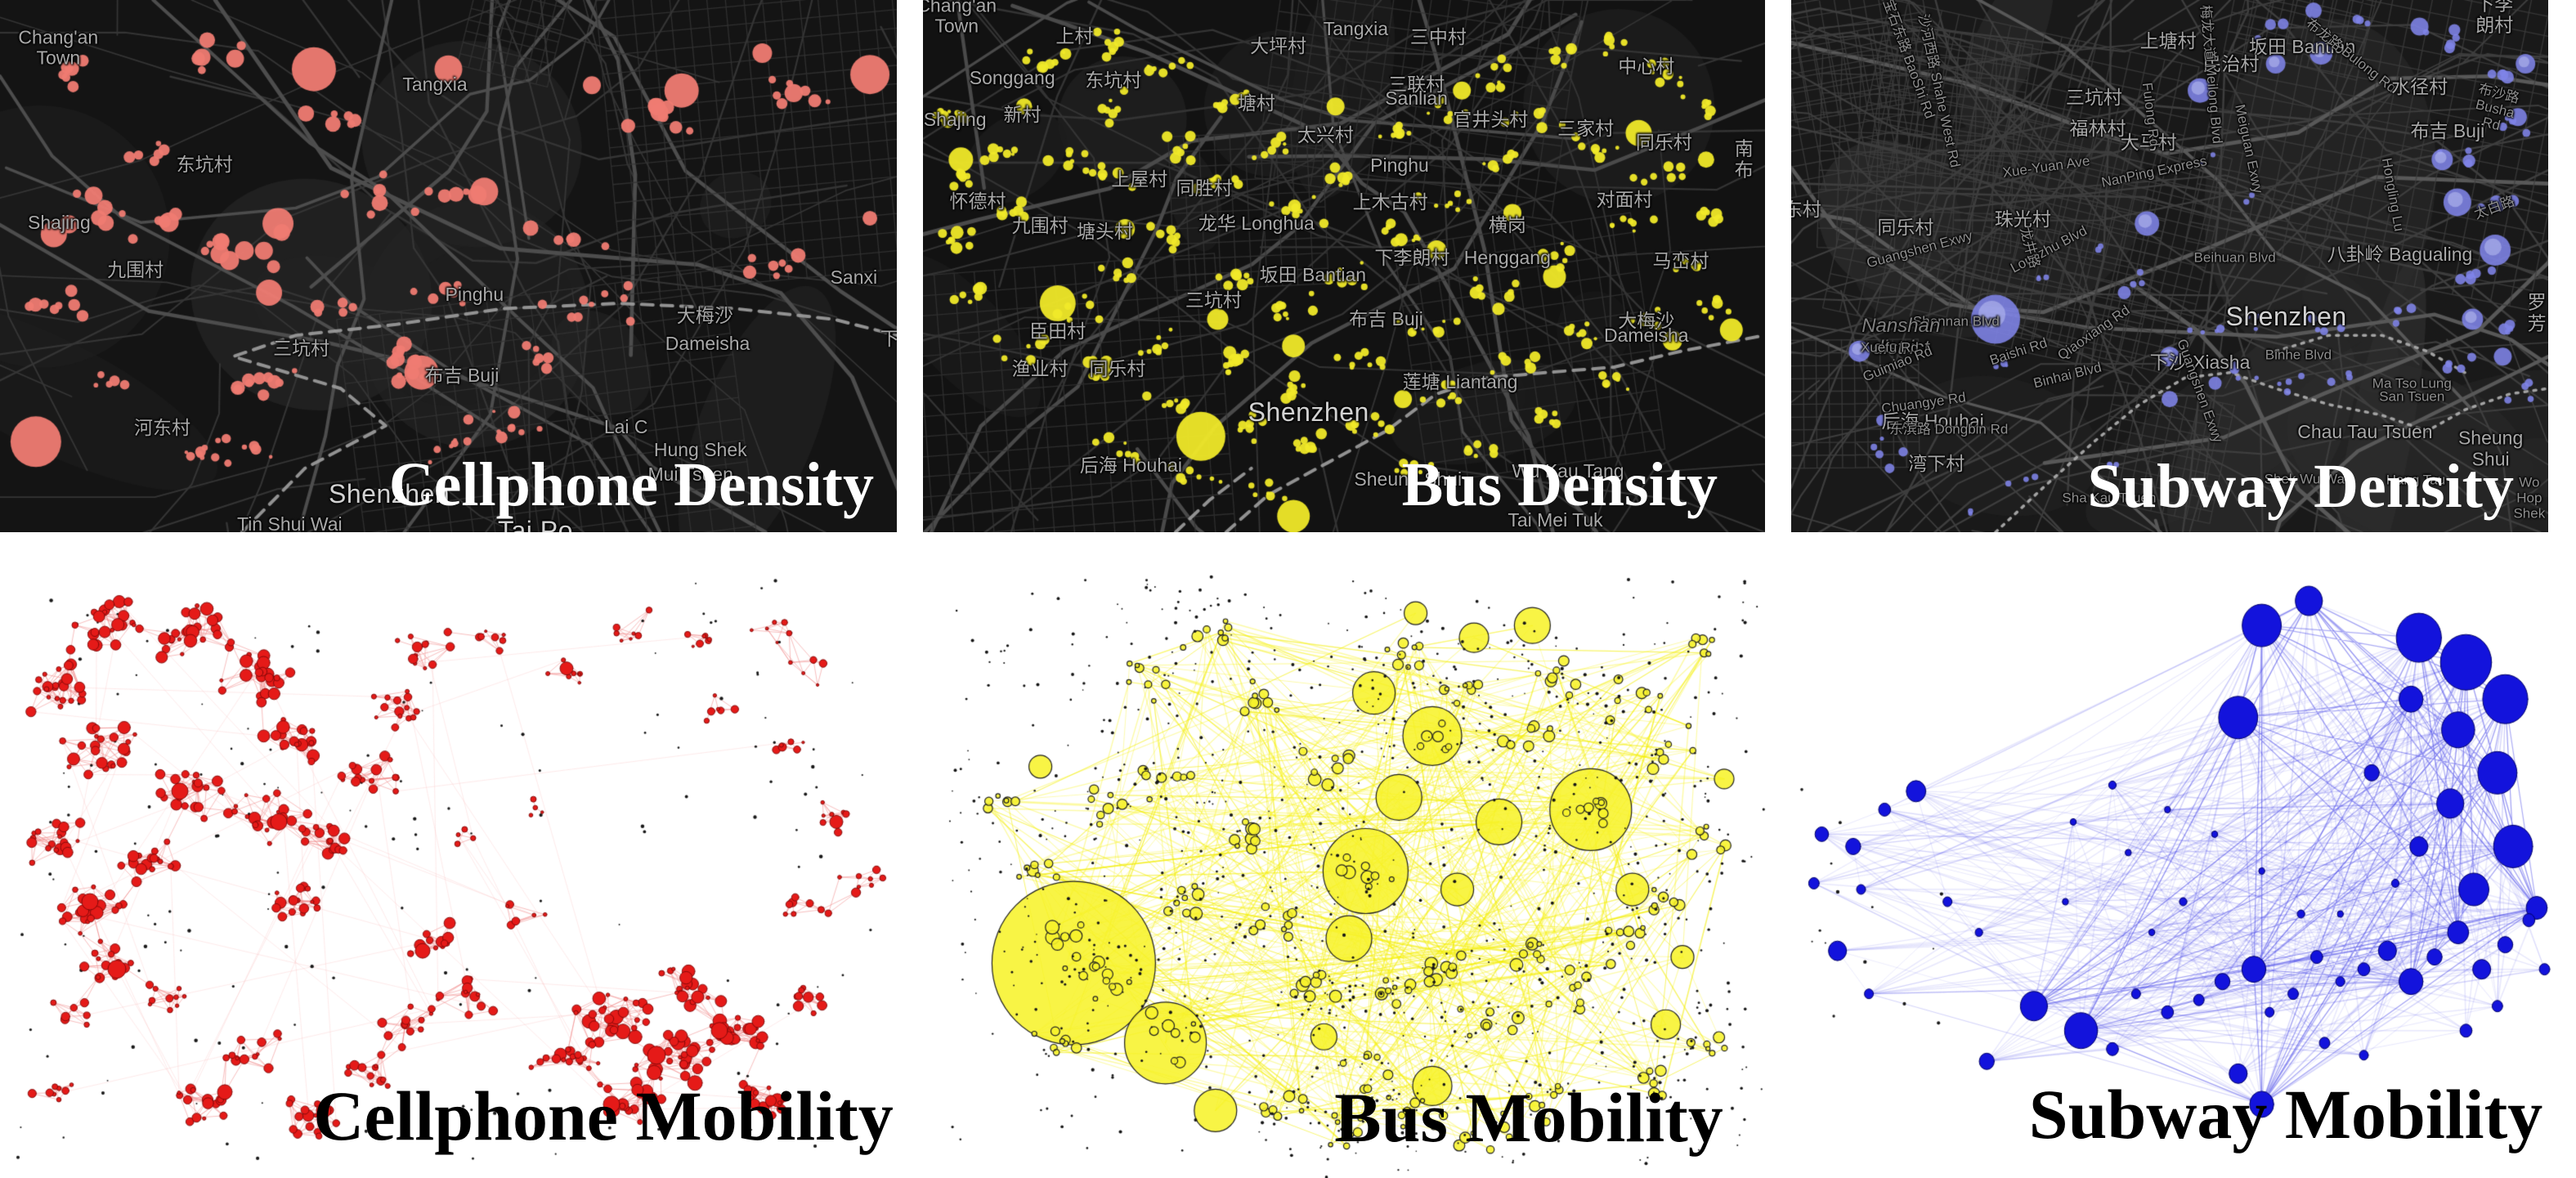  What do you see at coordinates (690, 474) in the screenshot?
I see `map-label: Mui Tsuen` at bounding box center [690, 474].